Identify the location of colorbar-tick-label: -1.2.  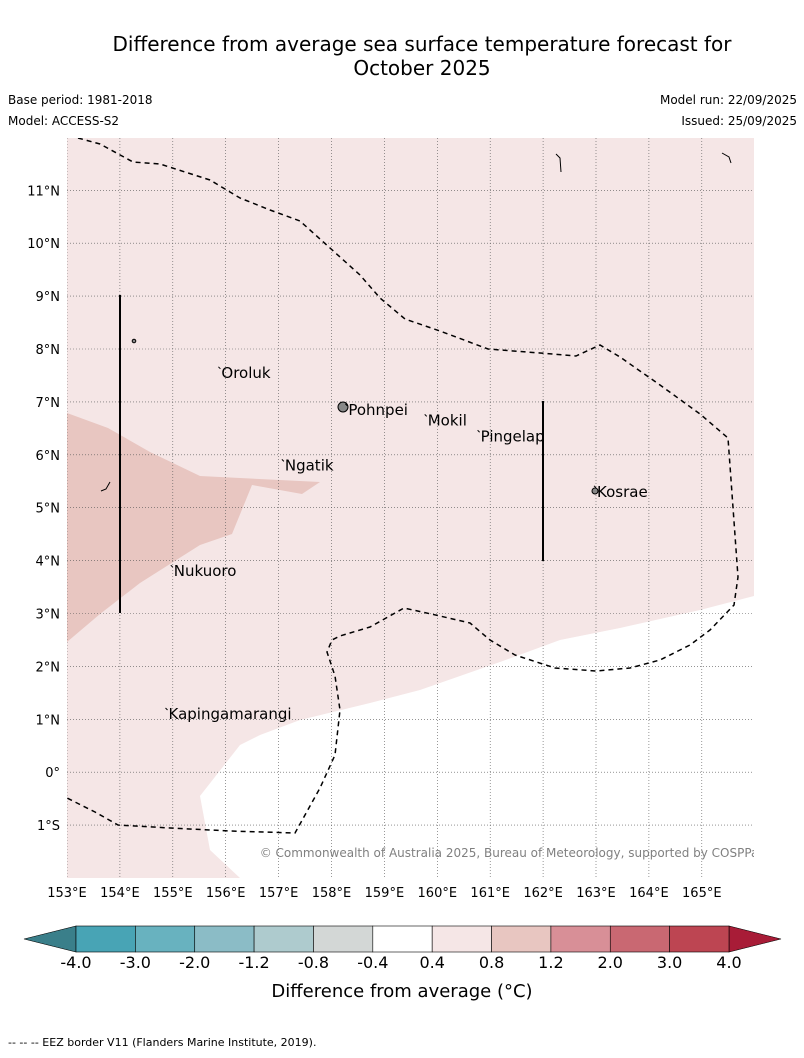
(253, 962).